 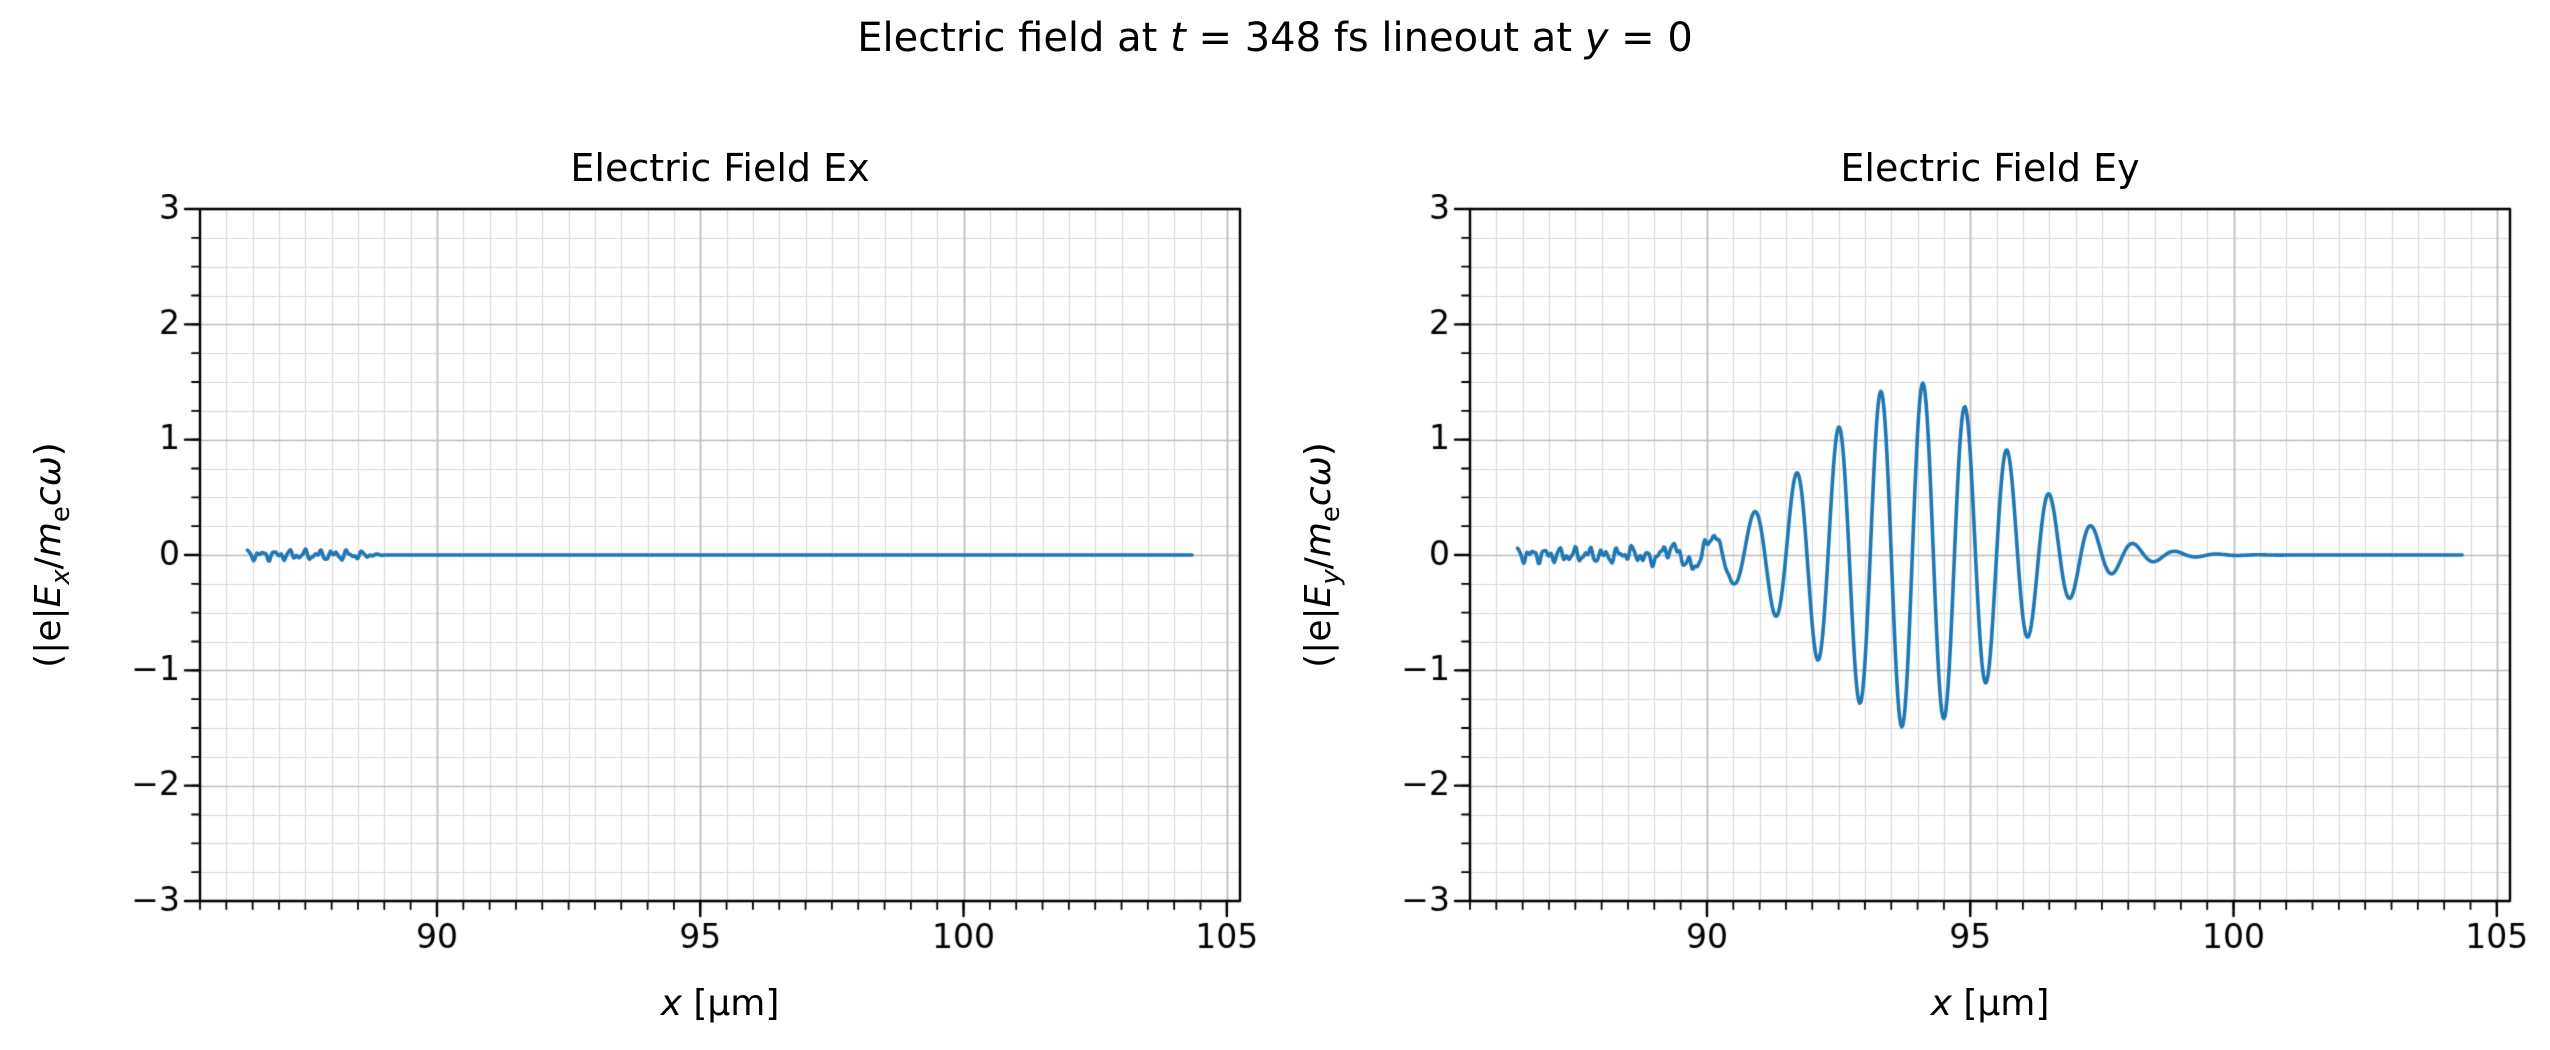 I want to click on subplot-ex-ylabel: (|e|Ex/mecω), so click(x=52, y=555).